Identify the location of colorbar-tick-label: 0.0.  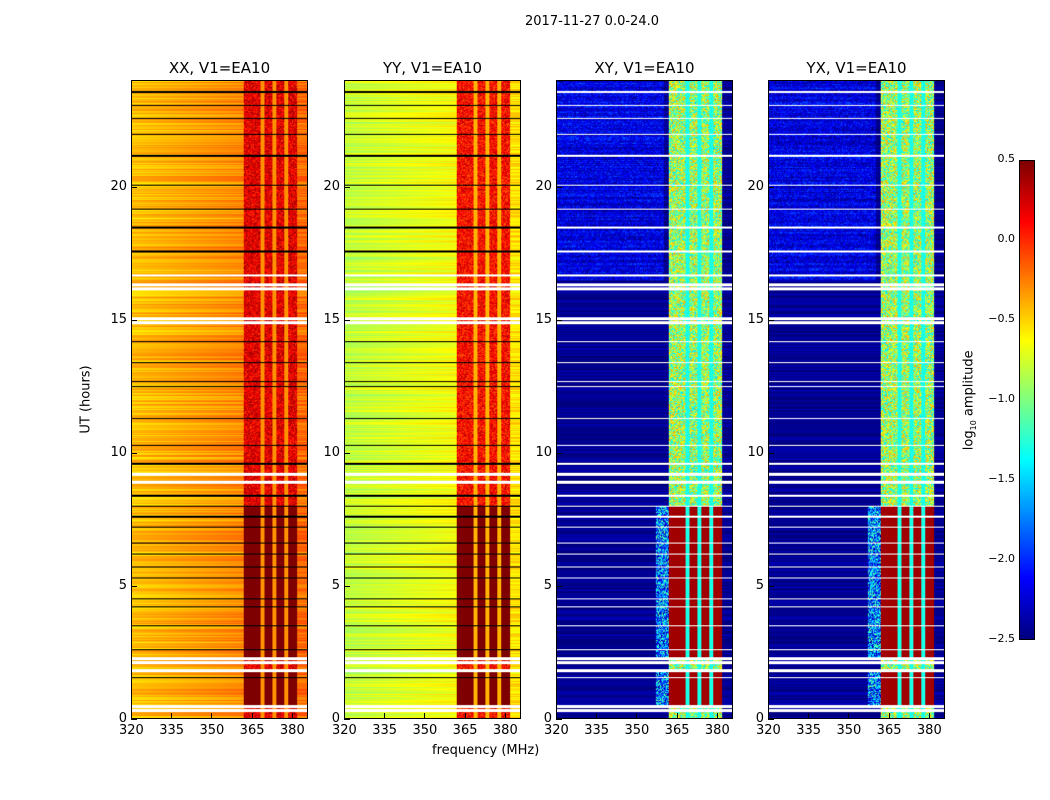
(1006, 238).